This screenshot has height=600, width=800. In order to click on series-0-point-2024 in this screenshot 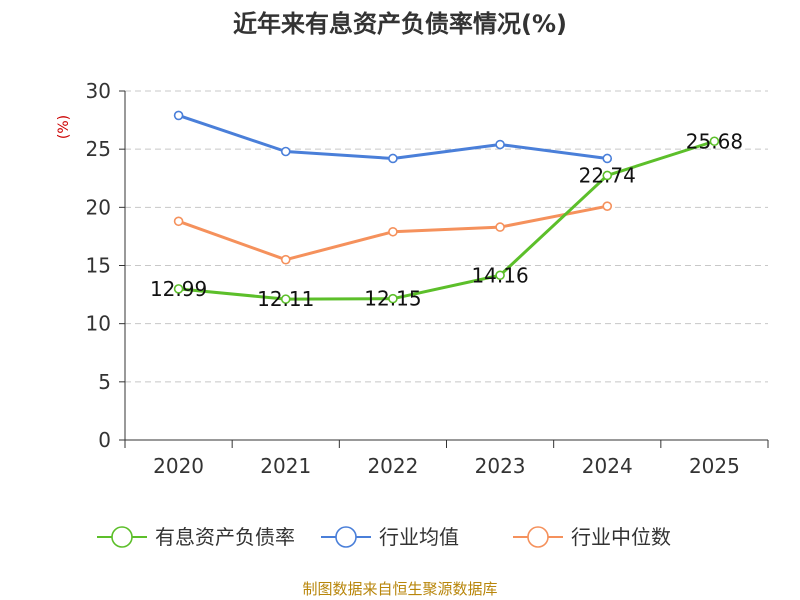, I will do `click(607, 175)`.